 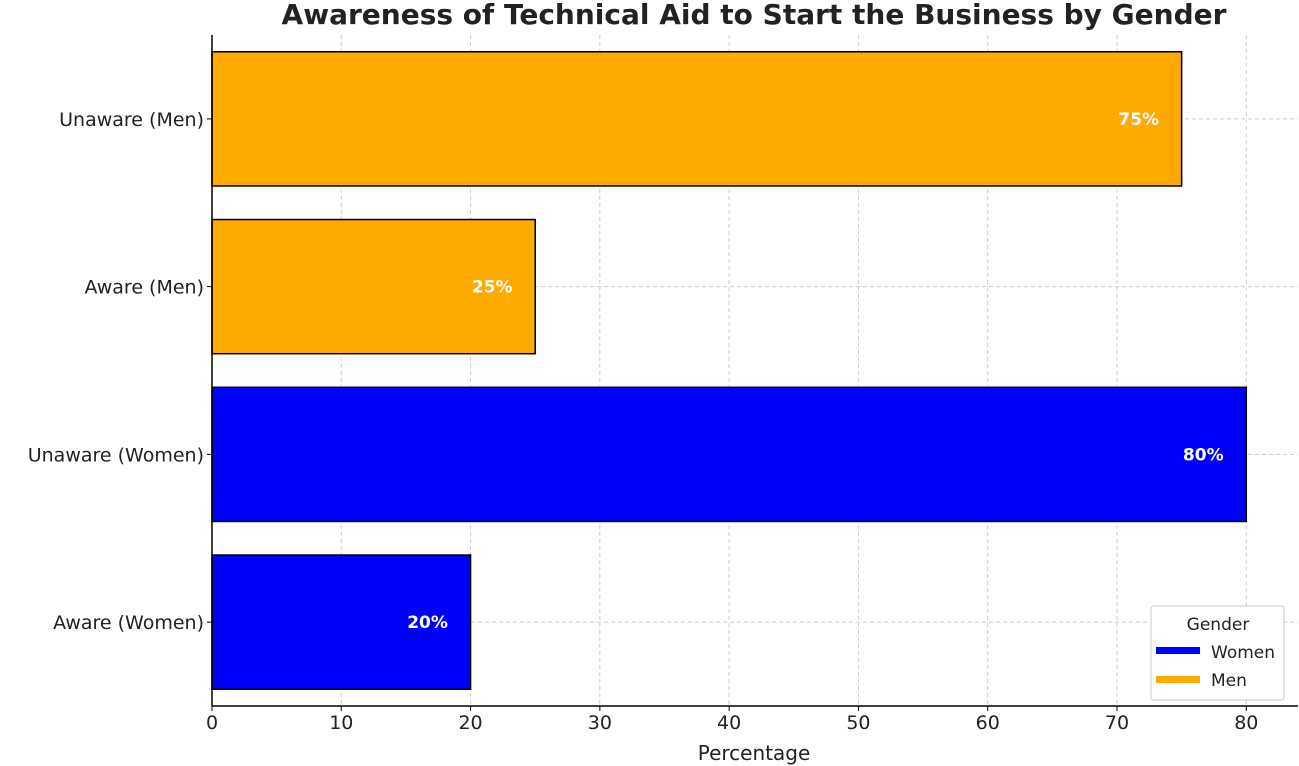 What do you see at coordinates (754, 753) in the screenshot?
I see `x-axis-label: Percentage` at bounding box center [754, 753].